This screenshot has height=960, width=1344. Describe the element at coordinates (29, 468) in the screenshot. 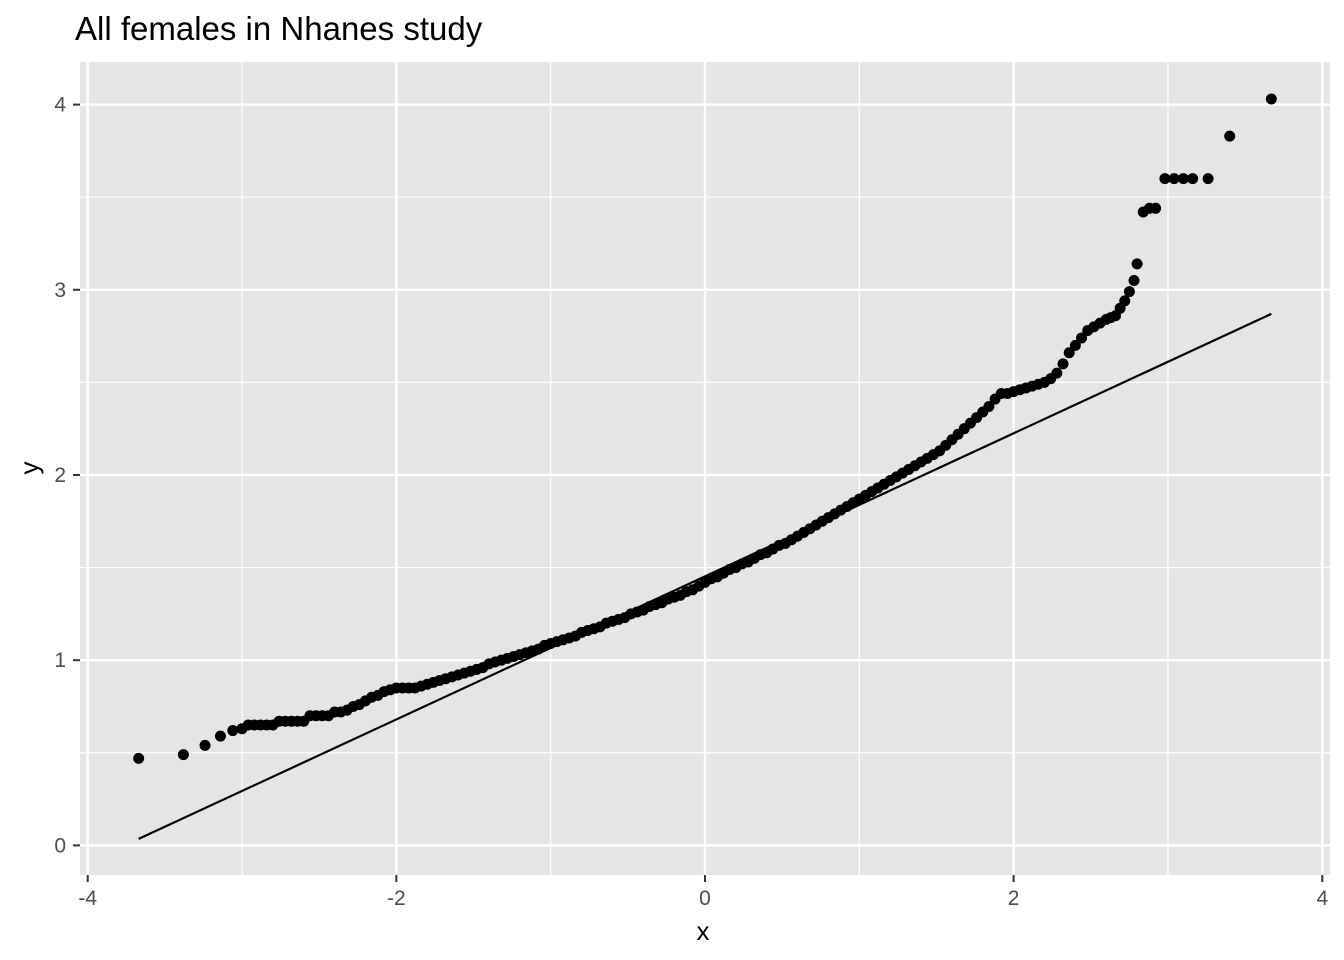

I see `y-axis-title: y` at that location.